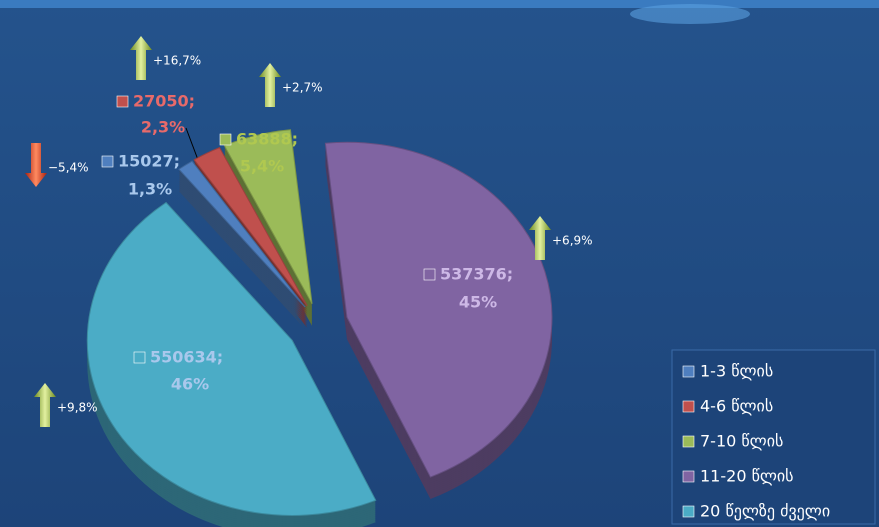 The height and width of the screenshot is (527, 879). I want to click on change-label: +9,8%, so click(77, 408).